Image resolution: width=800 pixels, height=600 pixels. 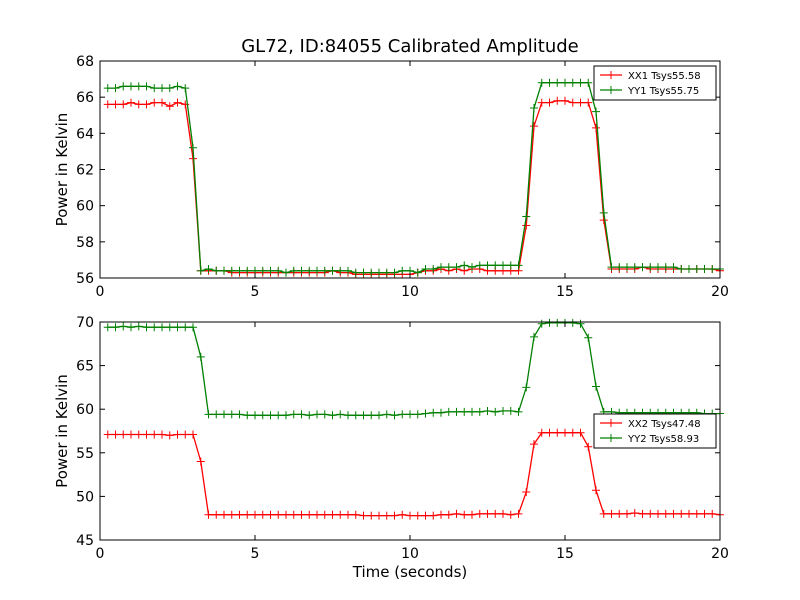 What do you see at coordinates (85, 98) in the screenshot?
I see `y-tick-label: 66` at bounding box center [85, 98].